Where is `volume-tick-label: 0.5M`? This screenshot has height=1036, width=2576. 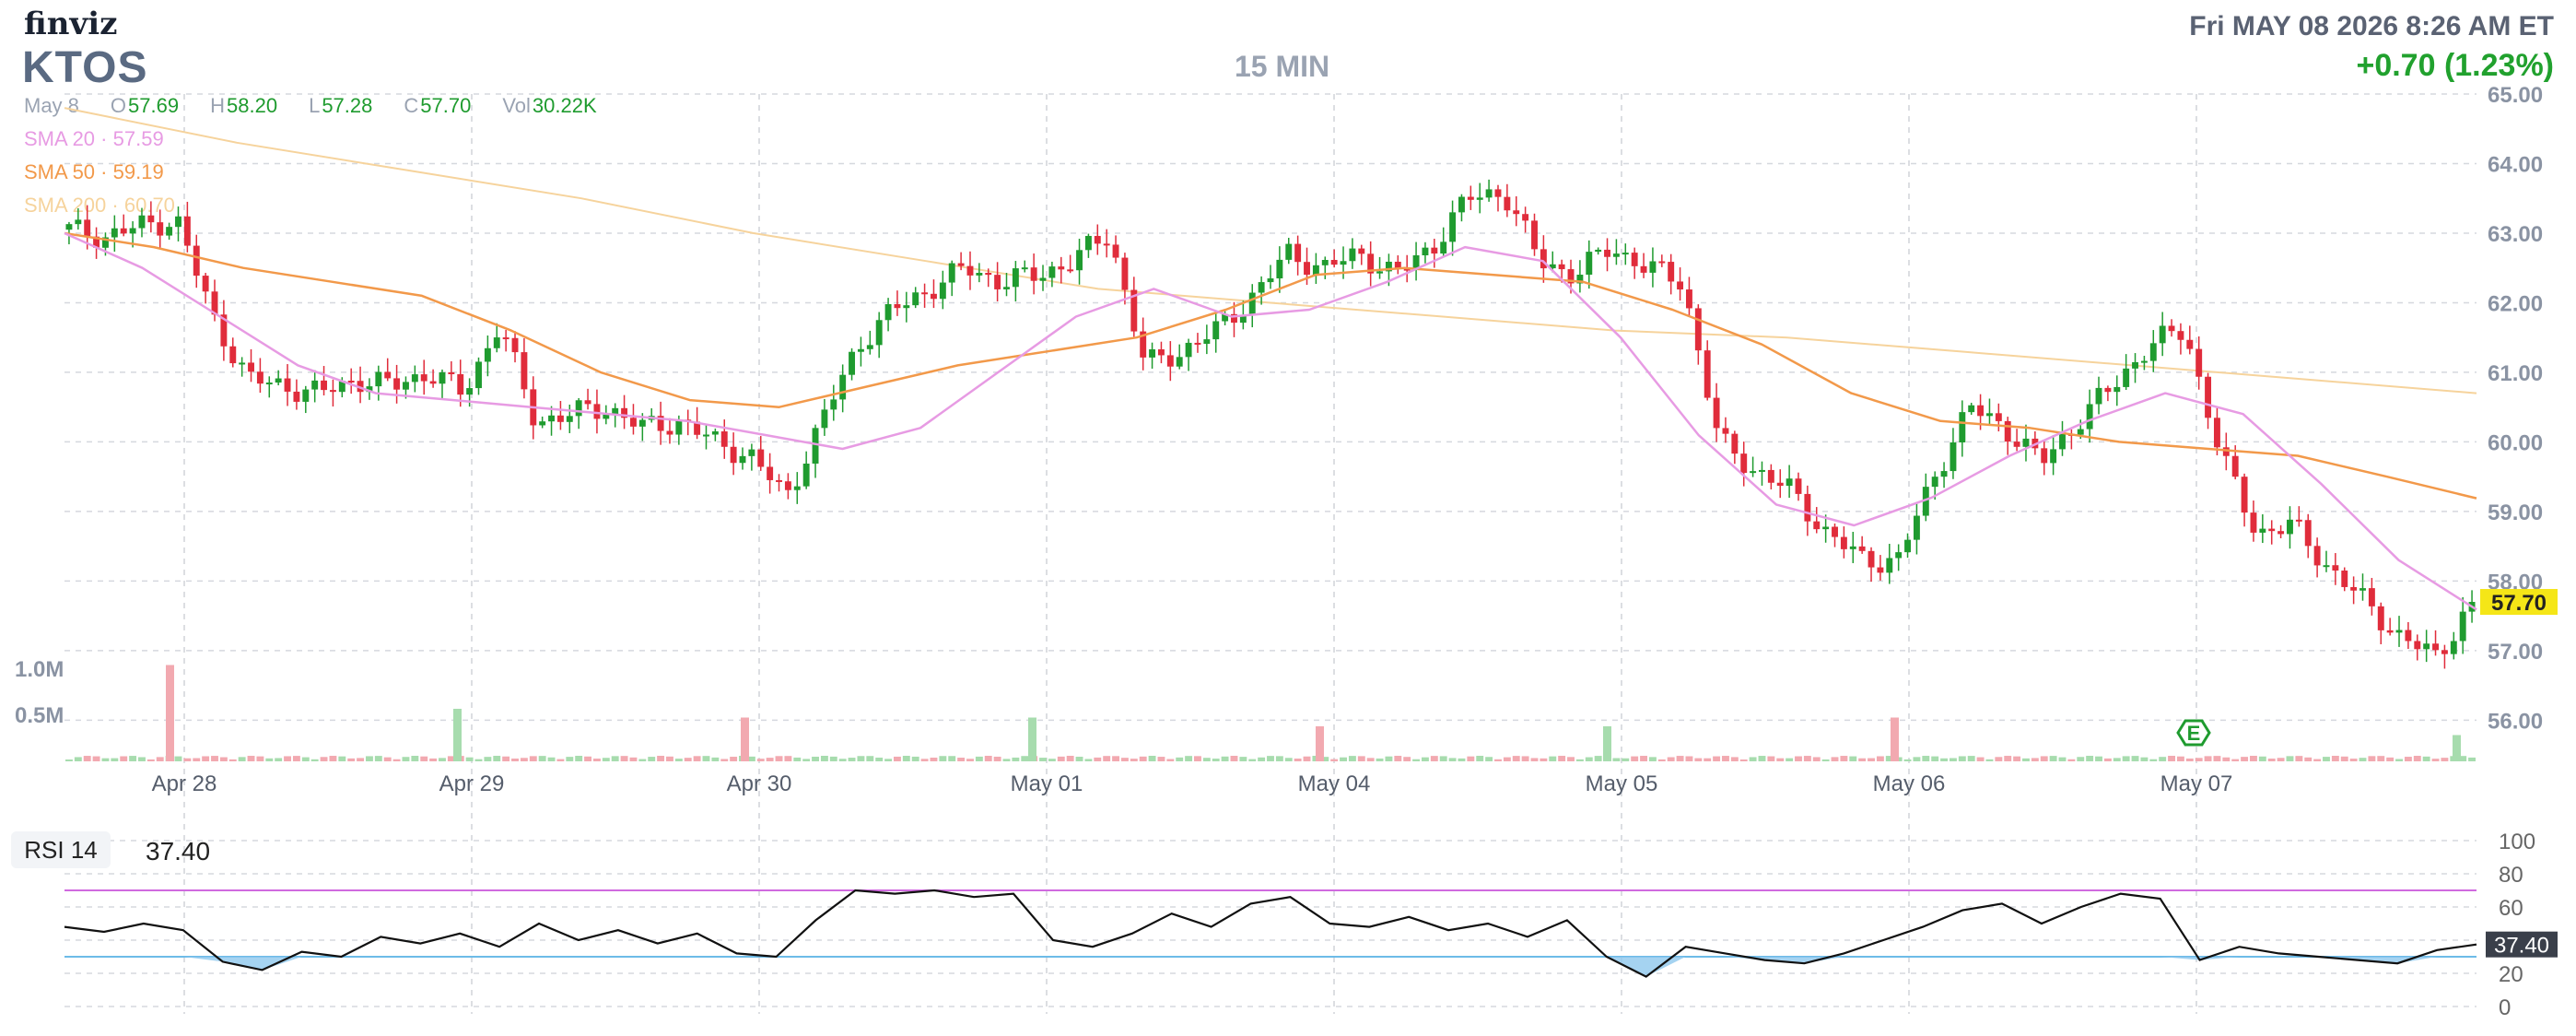 volume-tick-label: 0.5M is located at coordinates (39, 716).